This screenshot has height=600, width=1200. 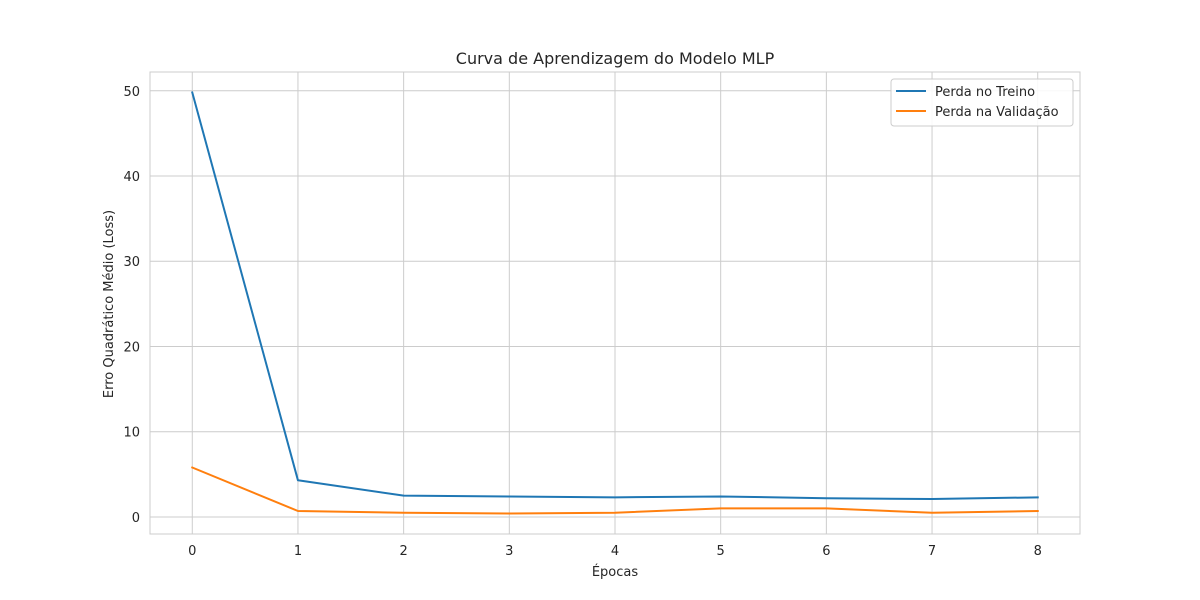 What do you see at coordinates (826, 551) in the screenshot?
I see `x-tick-label: 6` at bounding box center [826, 551].